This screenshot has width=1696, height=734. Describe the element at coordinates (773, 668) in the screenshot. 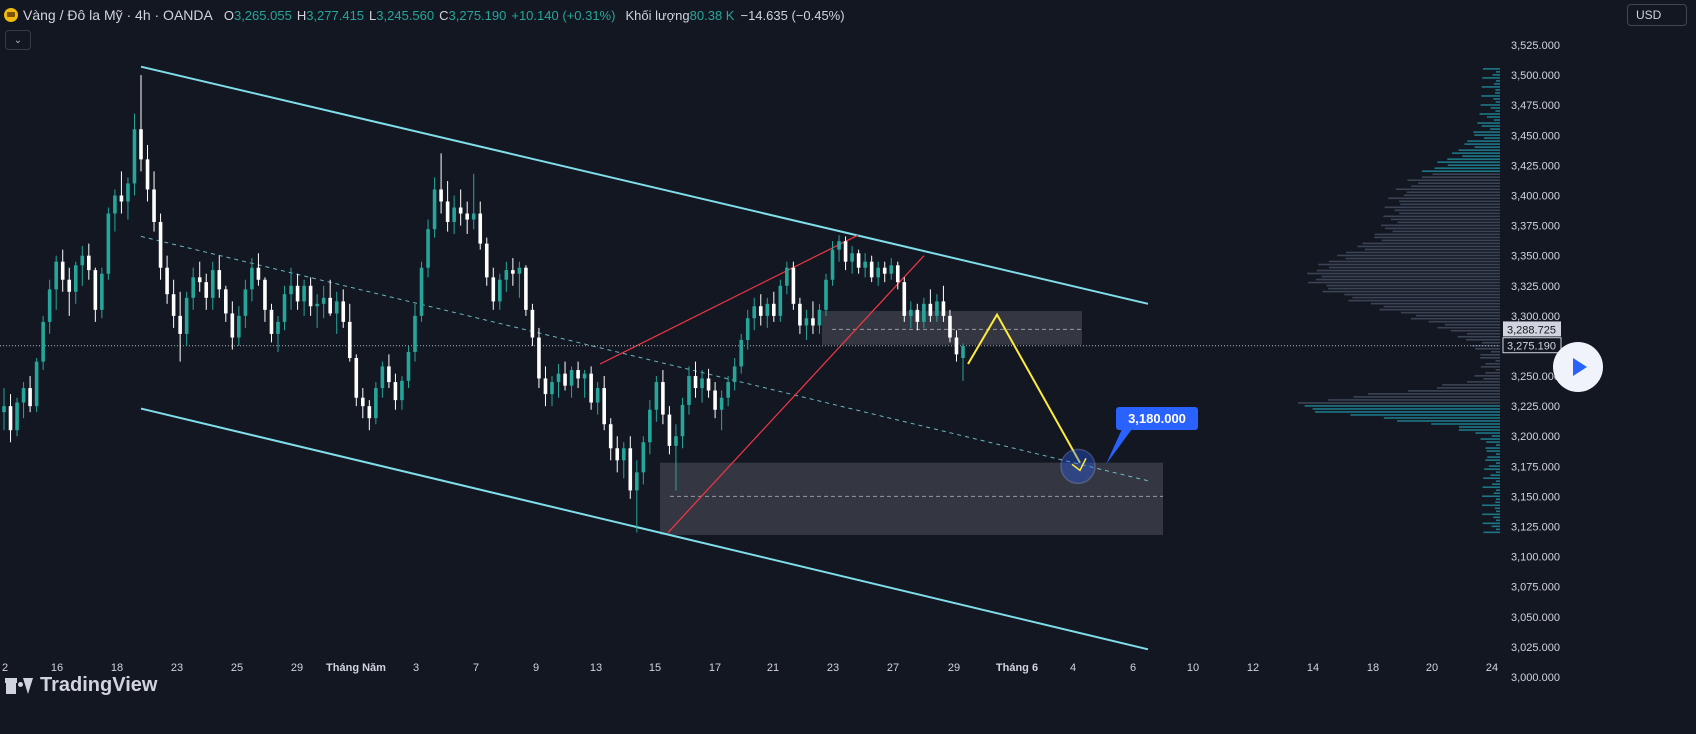

I see `time-tick-label: 21` at that location.